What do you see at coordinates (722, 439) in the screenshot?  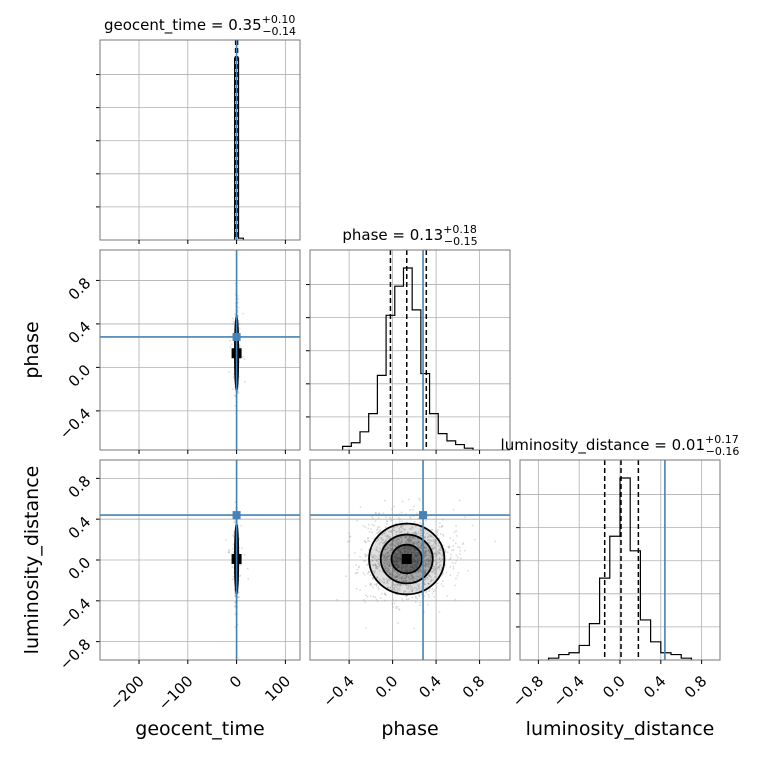 I see `title-plus: +0.17` at bounding box center [722, 439].